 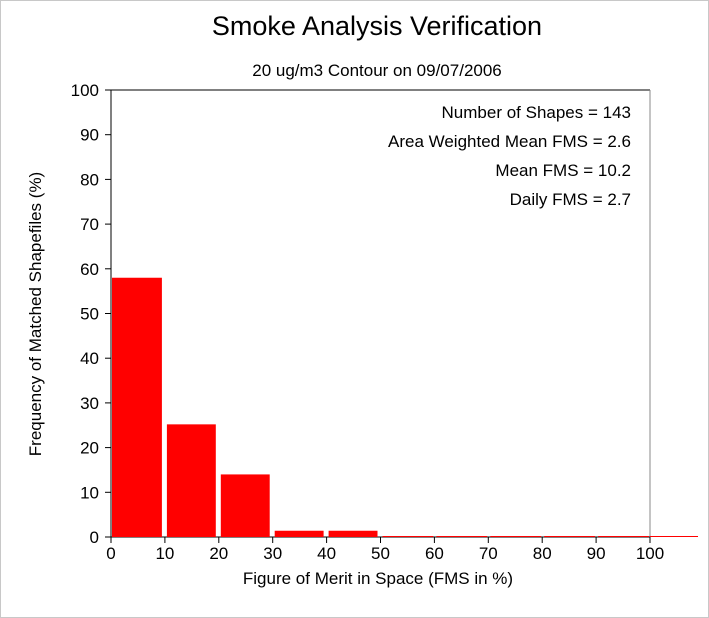 What do you see at coordinates (434, 553) in the screenshot?
I see `x-tick-label-60: 60` at bounding box center [434, 553].